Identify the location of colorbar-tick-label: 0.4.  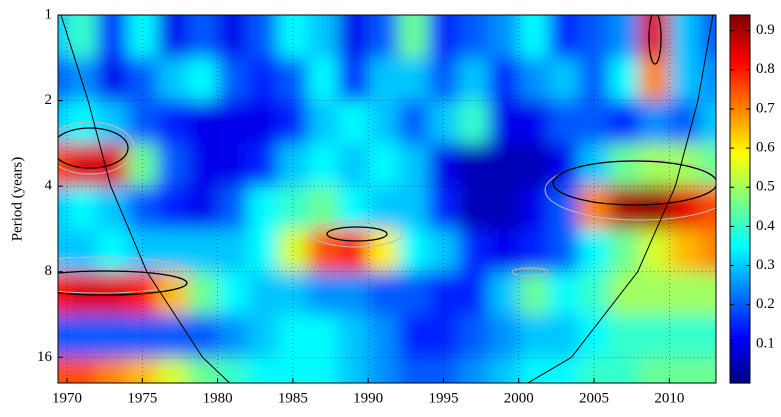
(765, 226).